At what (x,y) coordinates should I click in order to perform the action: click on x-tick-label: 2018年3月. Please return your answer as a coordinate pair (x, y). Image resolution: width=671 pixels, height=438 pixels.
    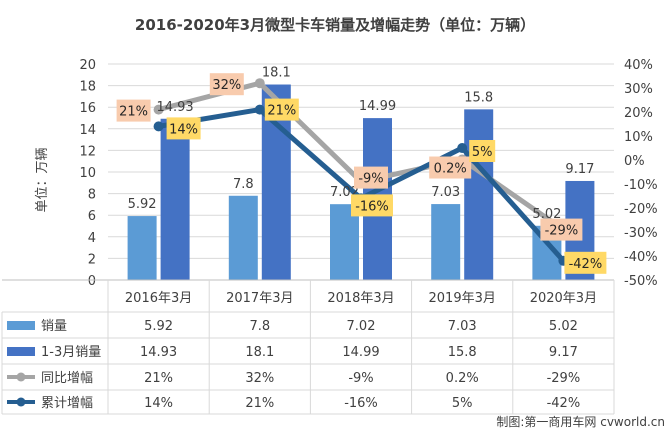
    Looking at the image, I should click on (360, 298).